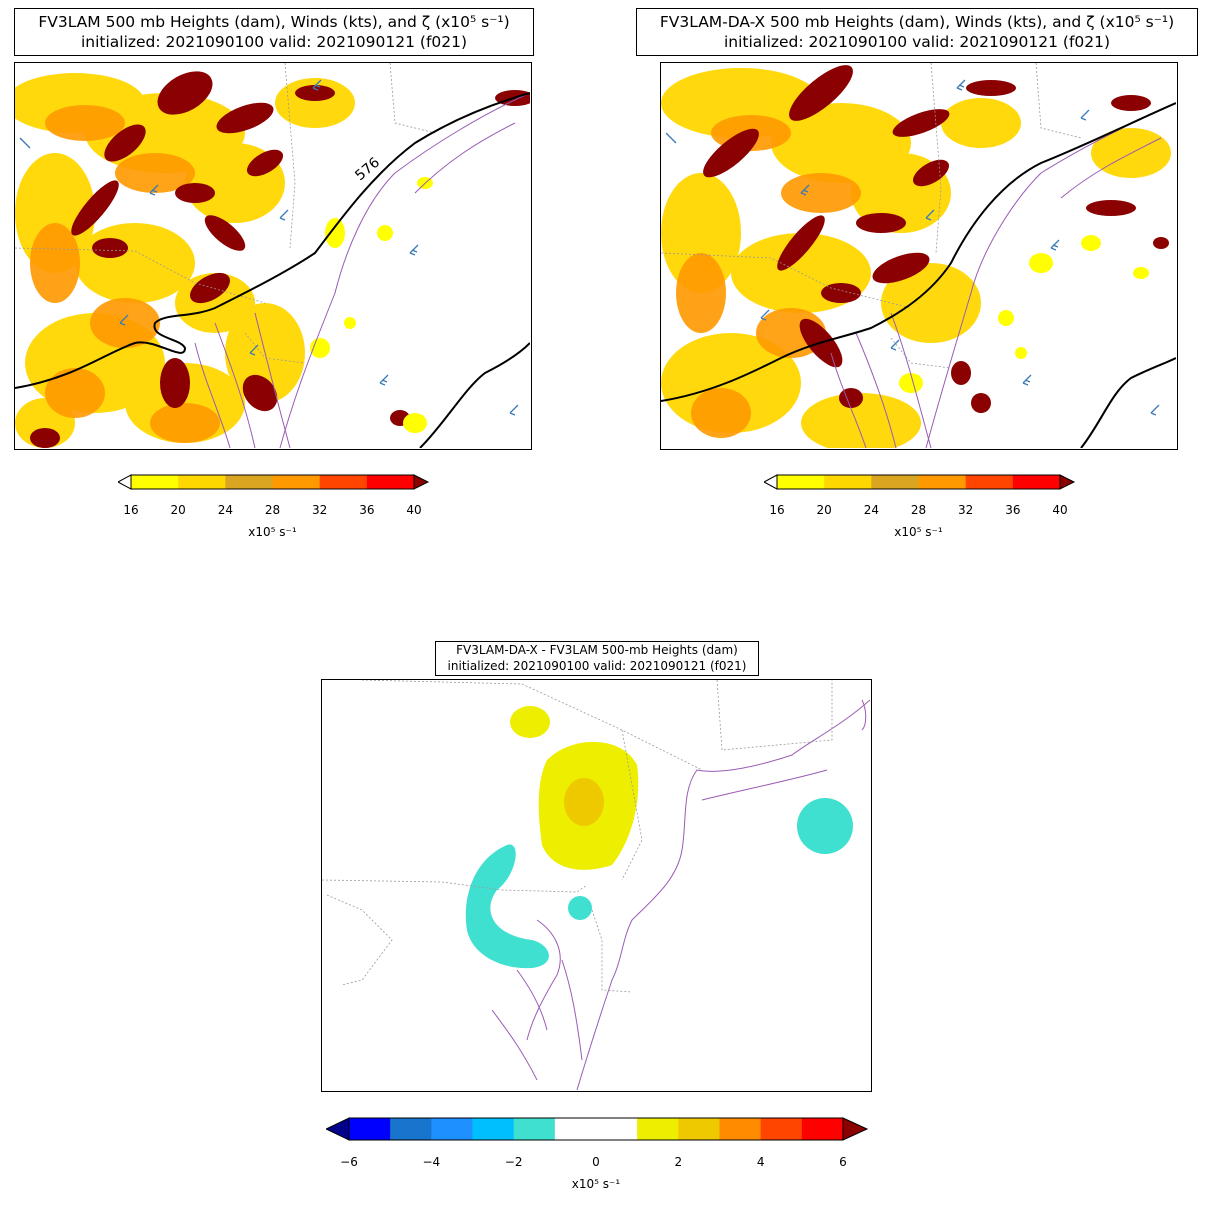  What do you see at coordinates (414, 510) in the screenshot?
I see `panel-a-colorbar-tick-label: 40` at bounding box center [414, 510].